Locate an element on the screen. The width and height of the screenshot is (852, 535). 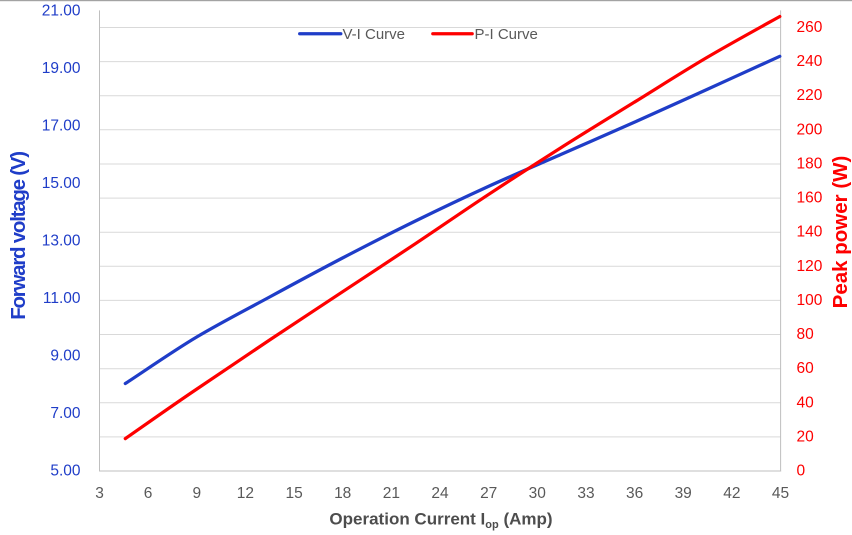
svg-text: 33 is located at coordinates (585, 493).